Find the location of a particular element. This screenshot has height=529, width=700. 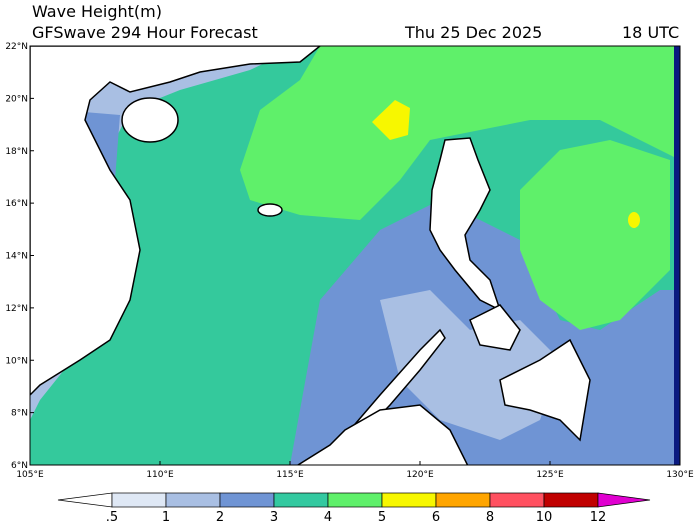

date: Thu 25 Dec 2025 is located at coordinates (473, 32).